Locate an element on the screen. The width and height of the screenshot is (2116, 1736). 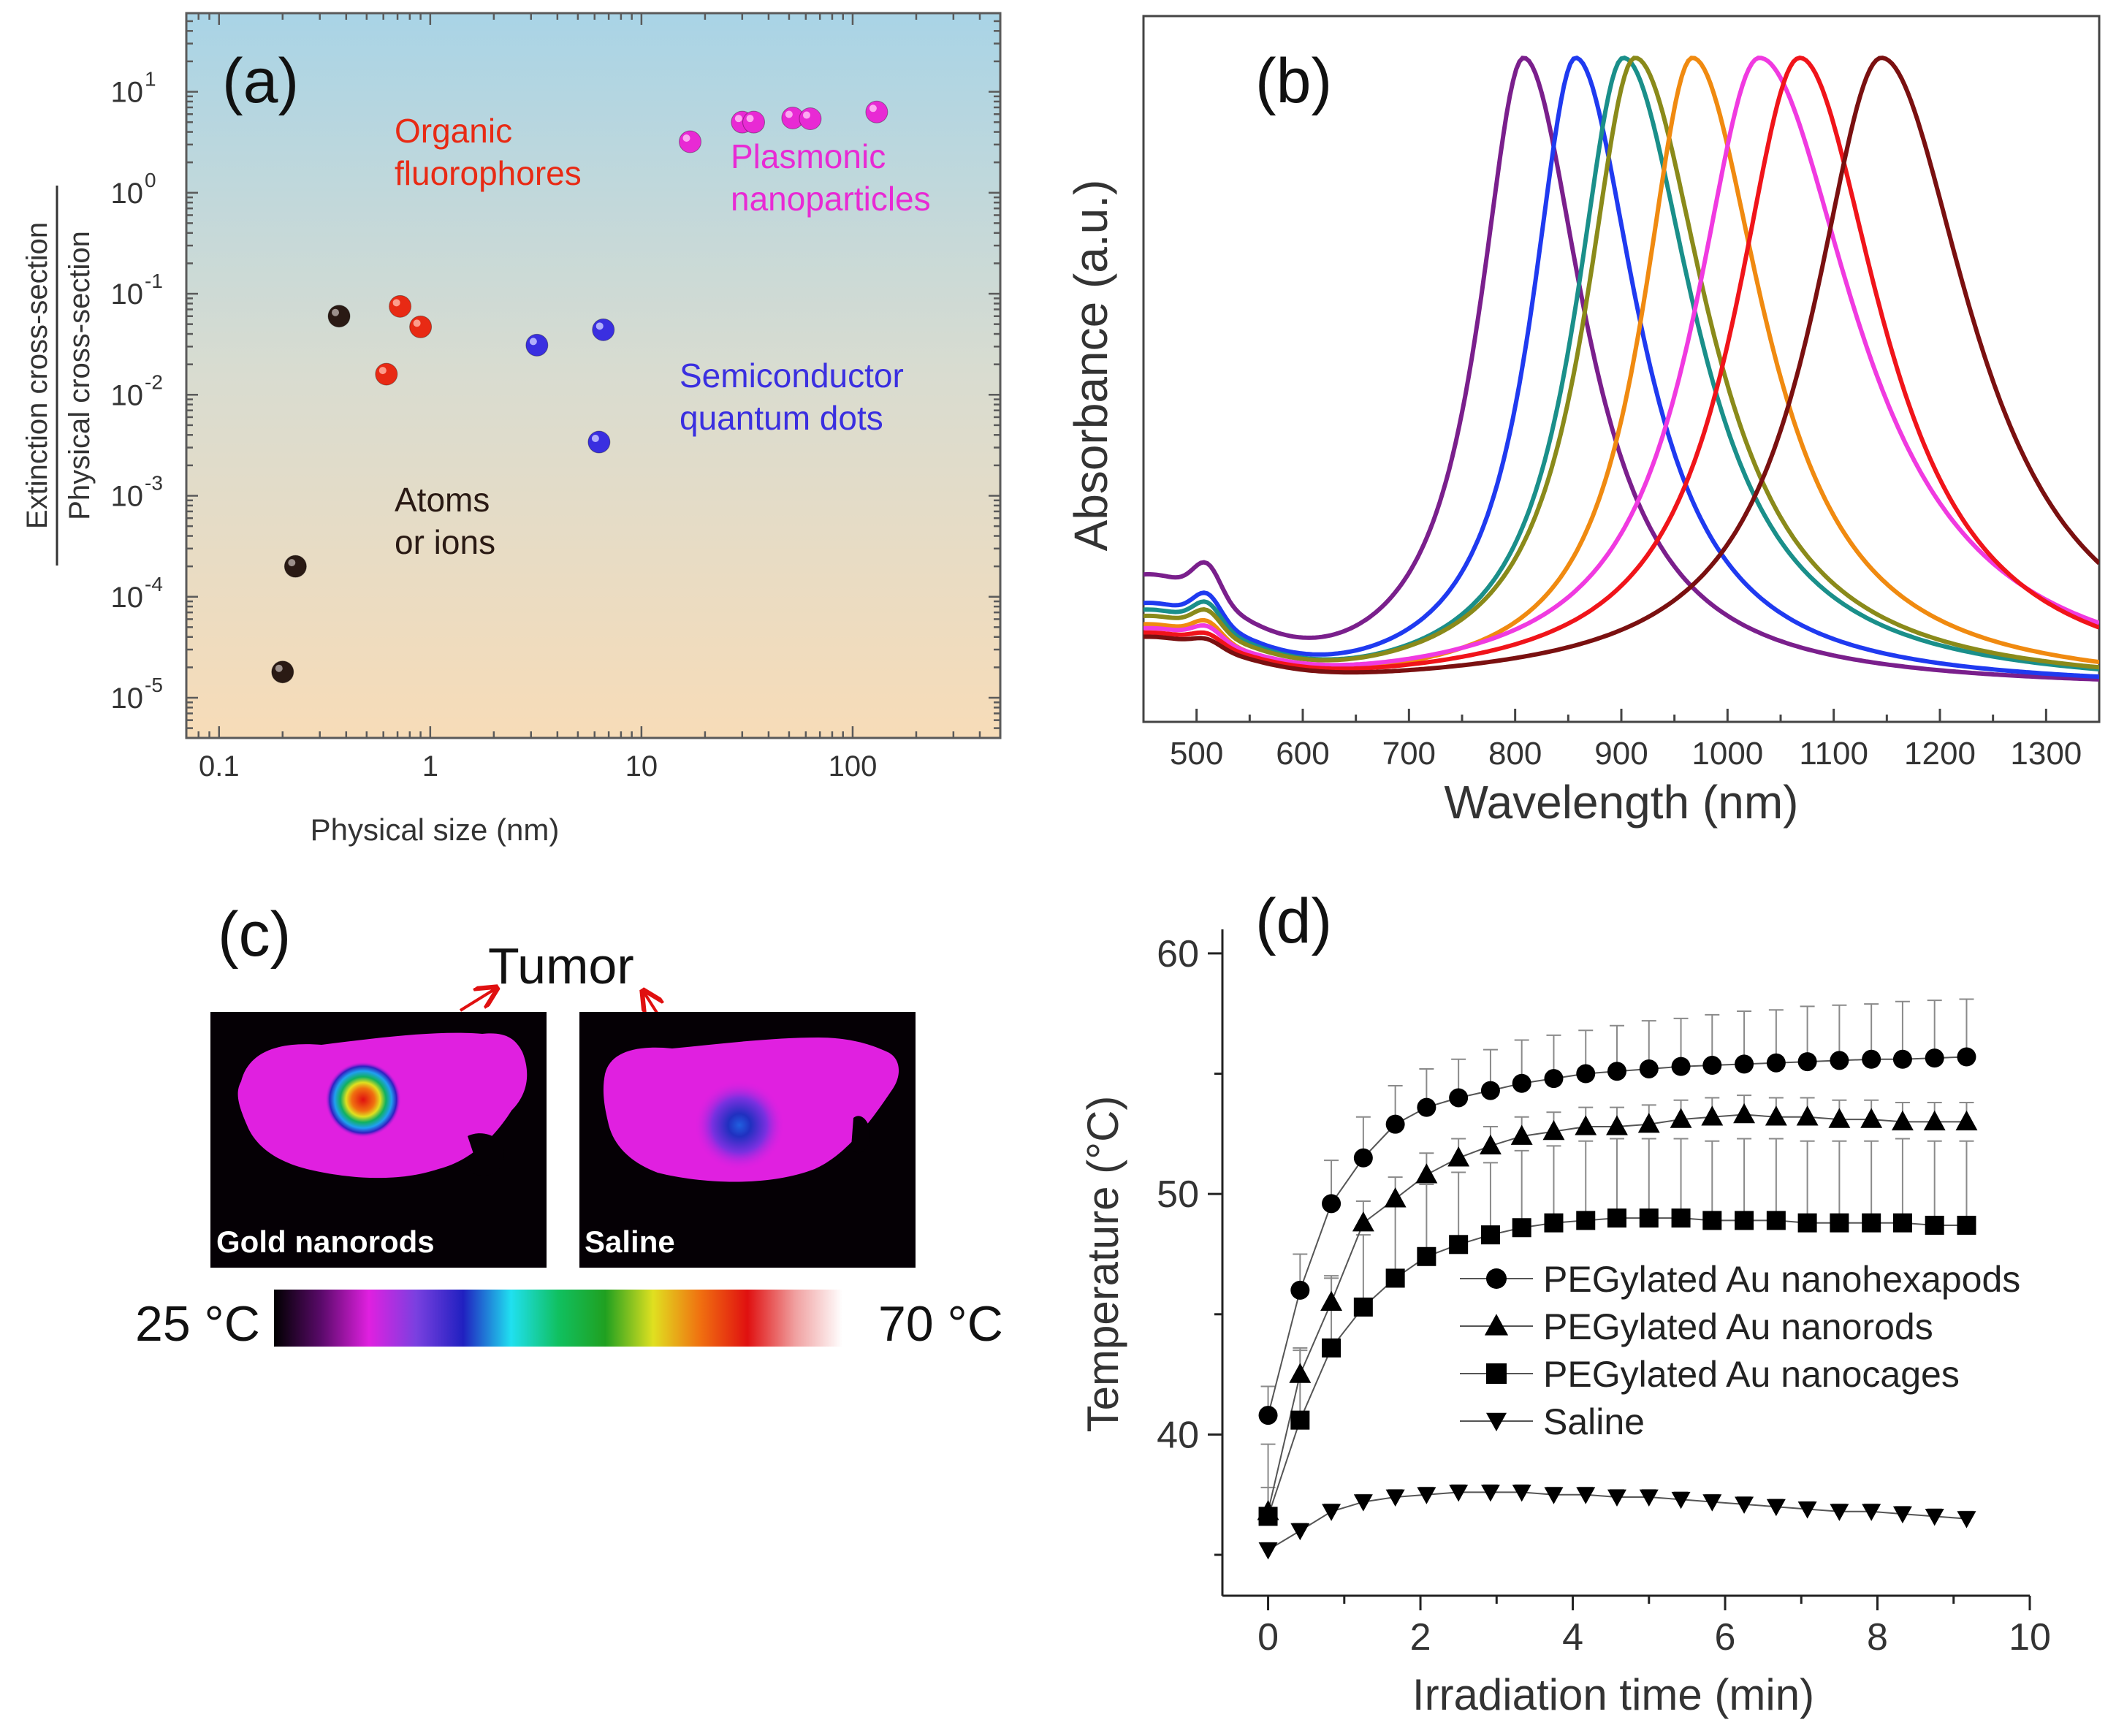
thermal-caption-gold-nanorods: Gold nanorods is located at coordinates (325, 1242).